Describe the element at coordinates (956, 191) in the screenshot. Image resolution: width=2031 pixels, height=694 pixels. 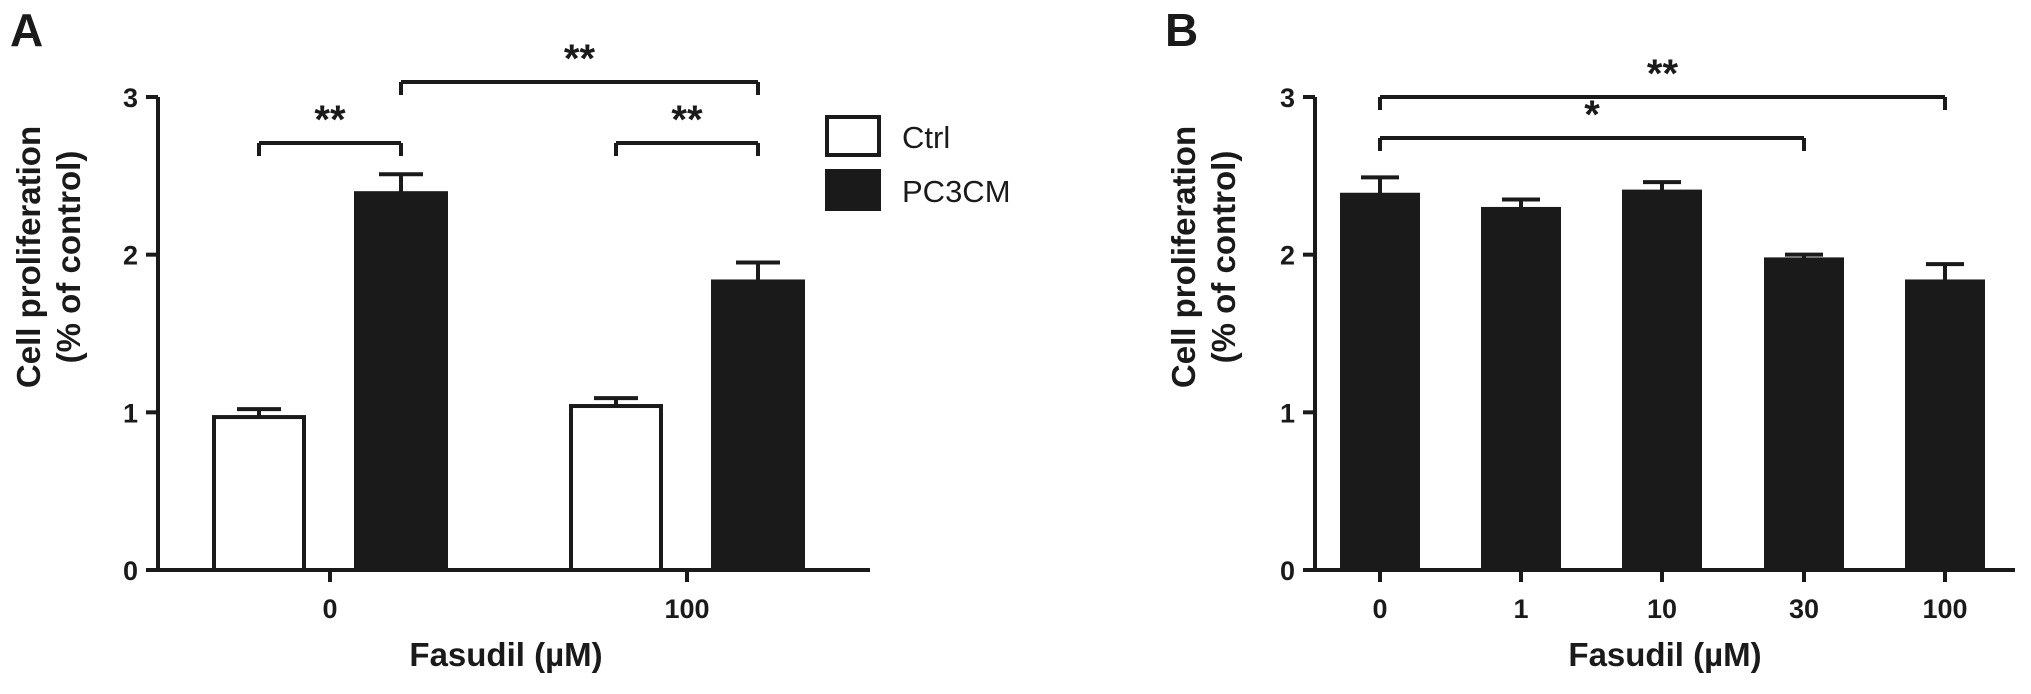
I see `legend-label-pc3cm: PC3CM` at that location.